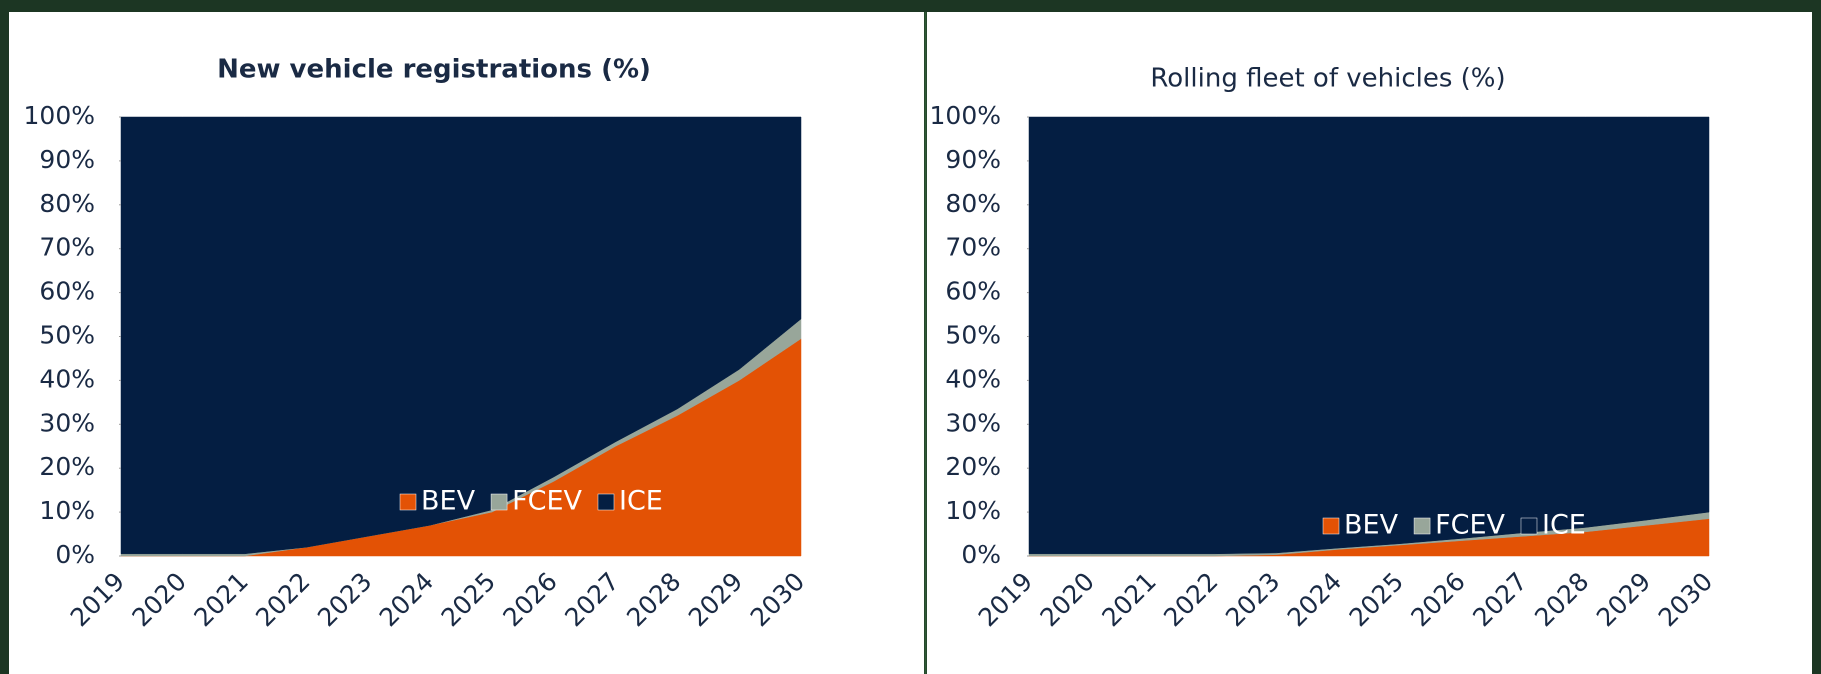  I want to click on chart-title: New vehicle registrations (%), so click(434, 70).